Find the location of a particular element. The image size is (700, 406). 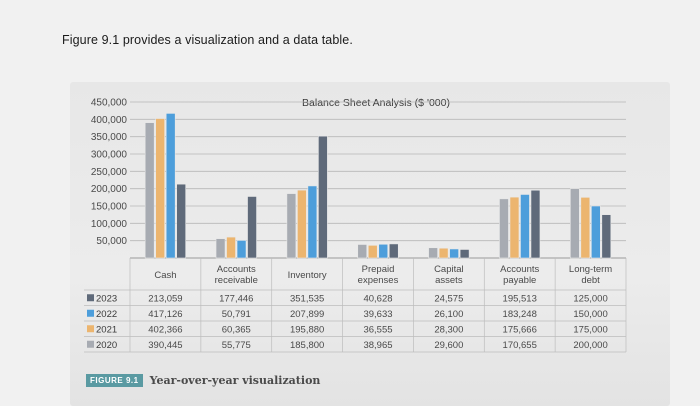

table-cell: 185,800 is located at coordinates (307, 345).